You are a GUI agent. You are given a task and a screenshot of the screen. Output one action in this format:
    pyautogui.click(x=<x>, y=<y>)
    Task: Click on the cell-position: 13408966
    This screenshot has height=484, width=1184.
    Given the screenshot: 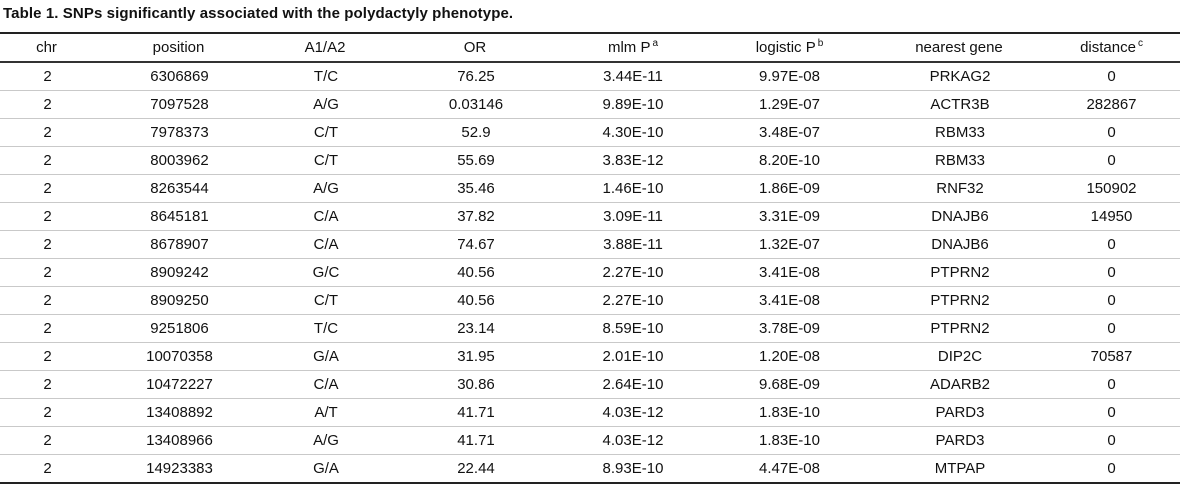 What is the action you would take?
    pyautogui.click(x=179, y=440)
    